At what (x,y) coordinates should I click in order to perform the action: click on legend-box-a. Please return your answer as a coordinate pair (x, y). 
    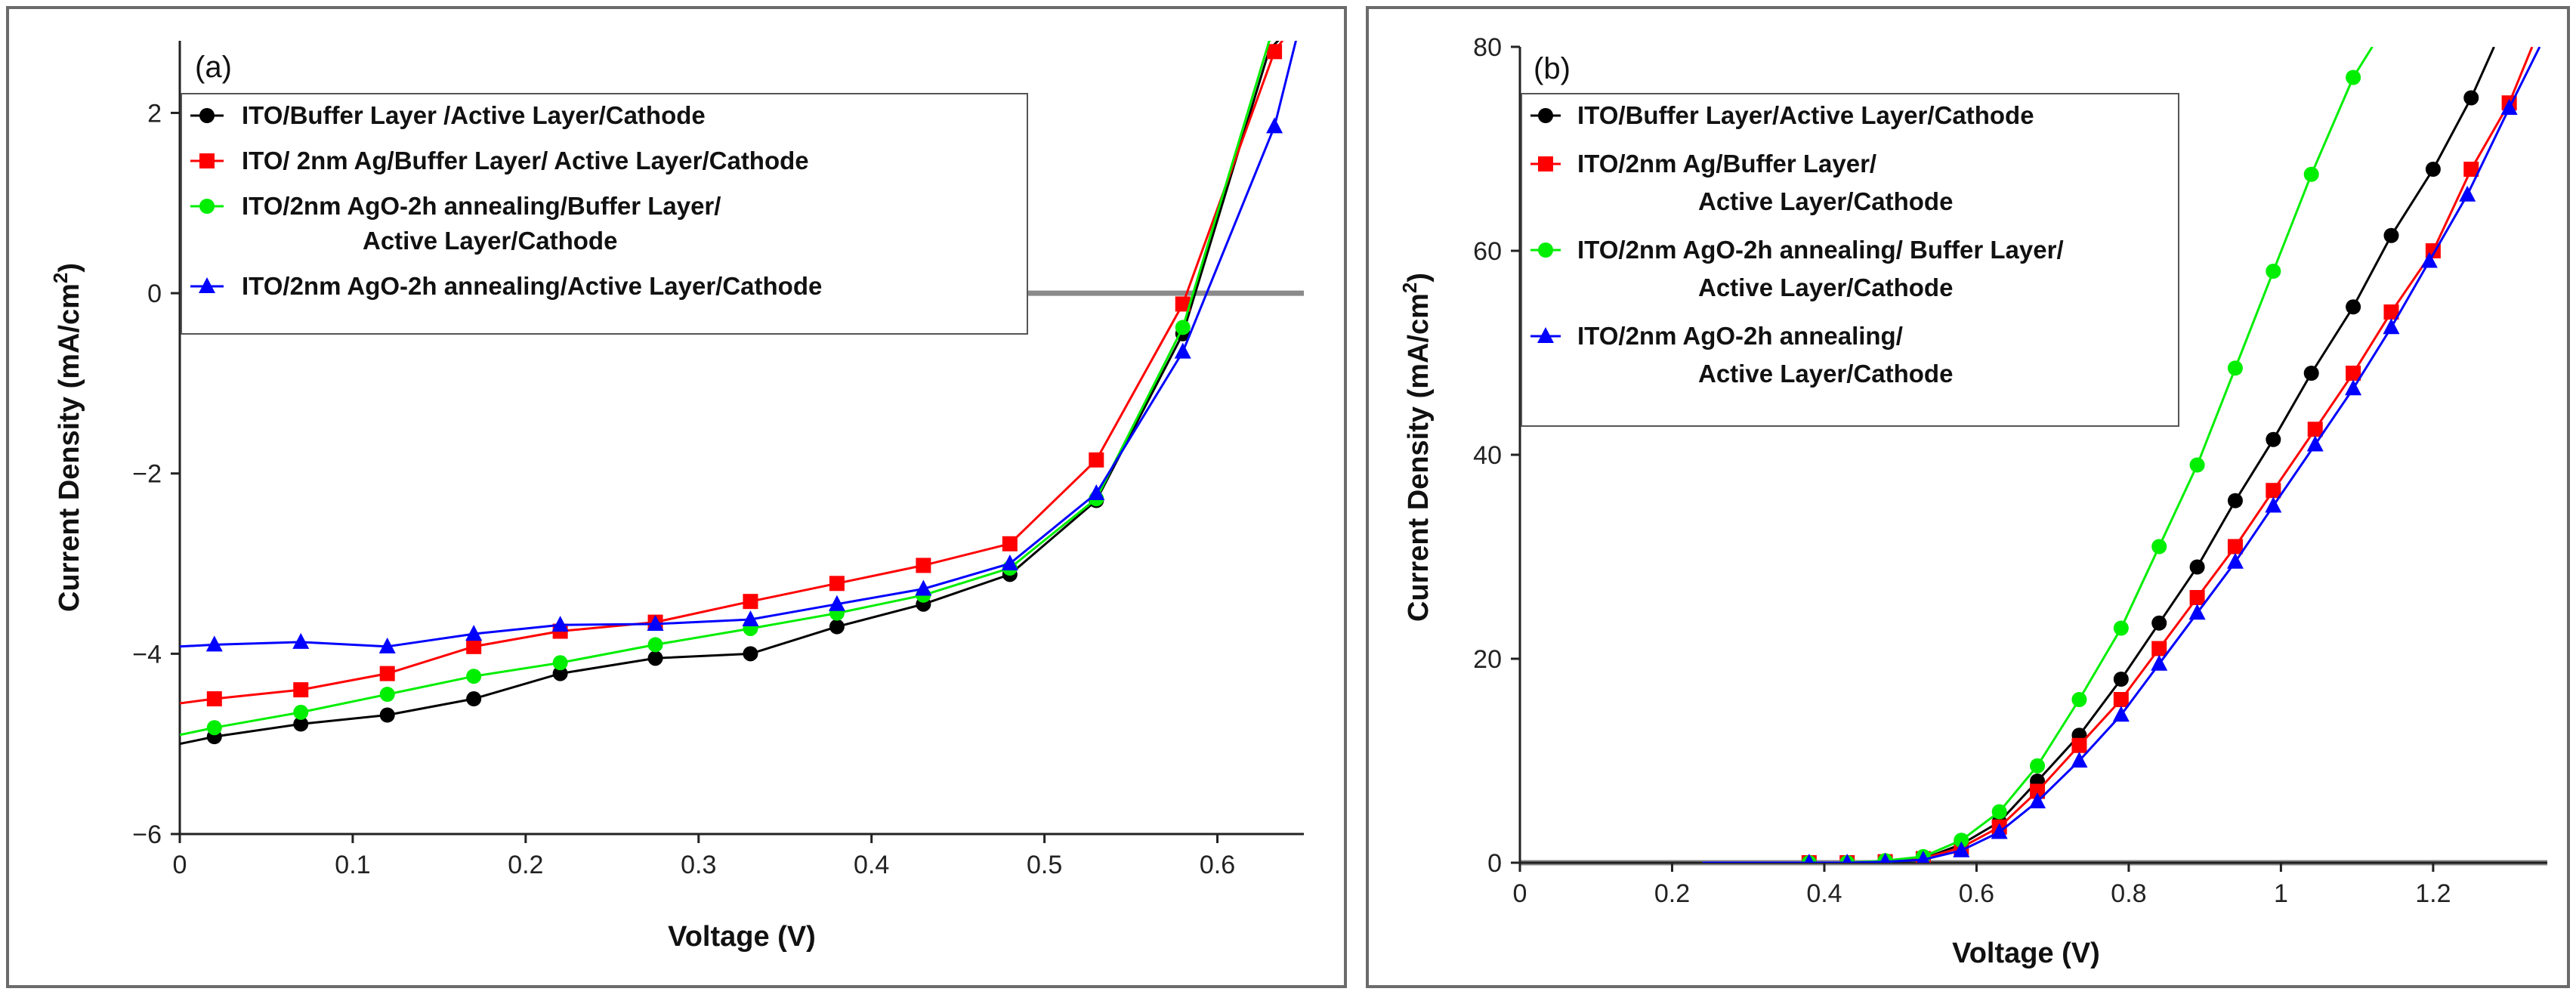
    Looking at the image, I should click on (604, 214).